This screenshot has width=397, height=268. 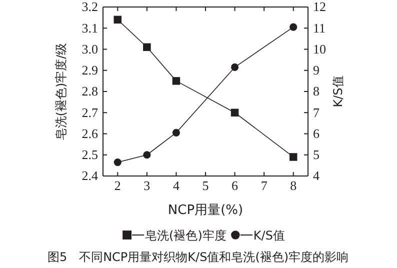 I want to click on y2-tick-label: 6, so click(x=316, y=133).